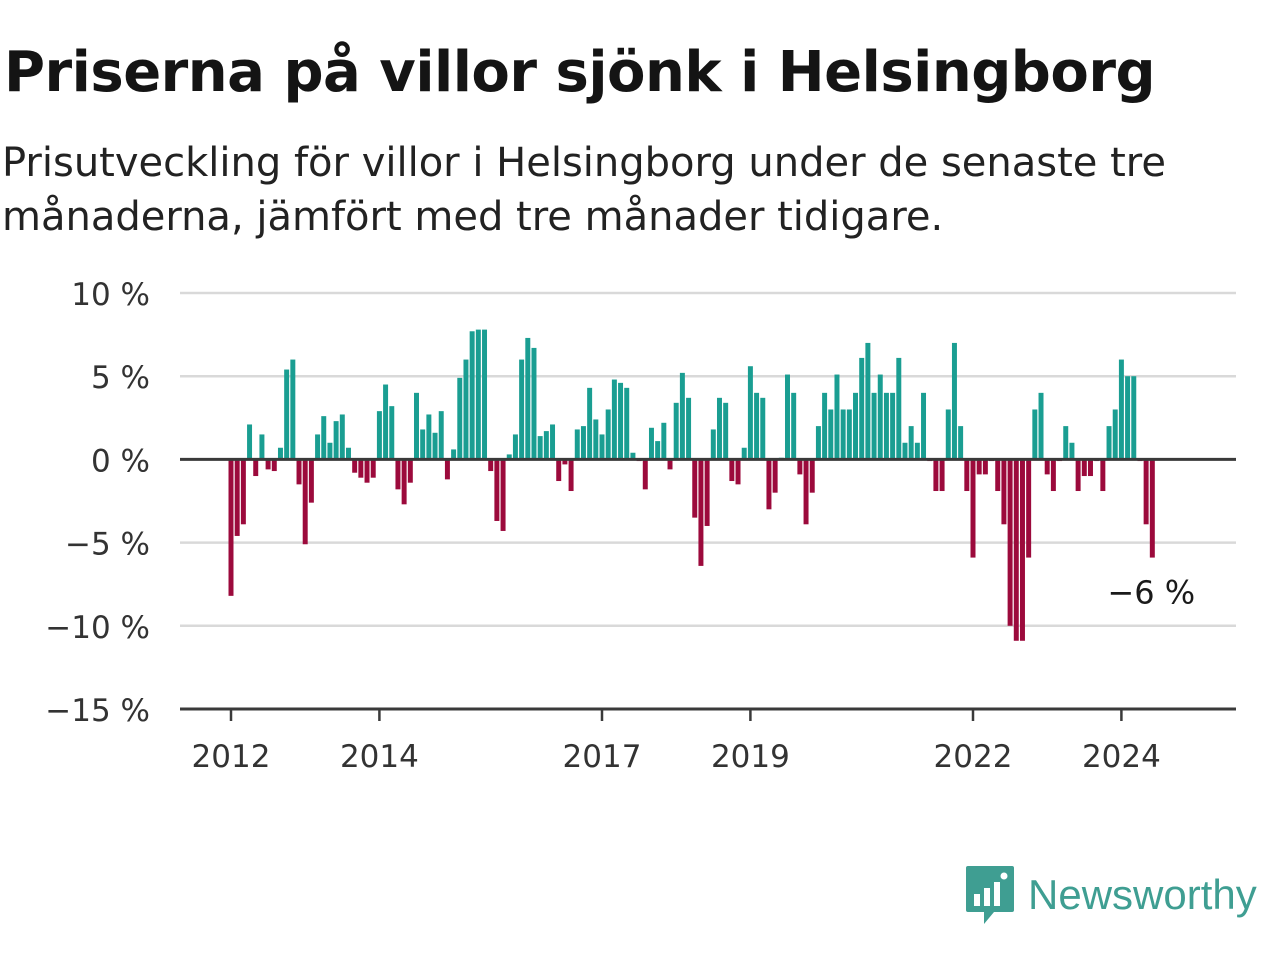 The image size is (1280, 960). I want to click on y-tick-label: −15 %, so click(97, 711).